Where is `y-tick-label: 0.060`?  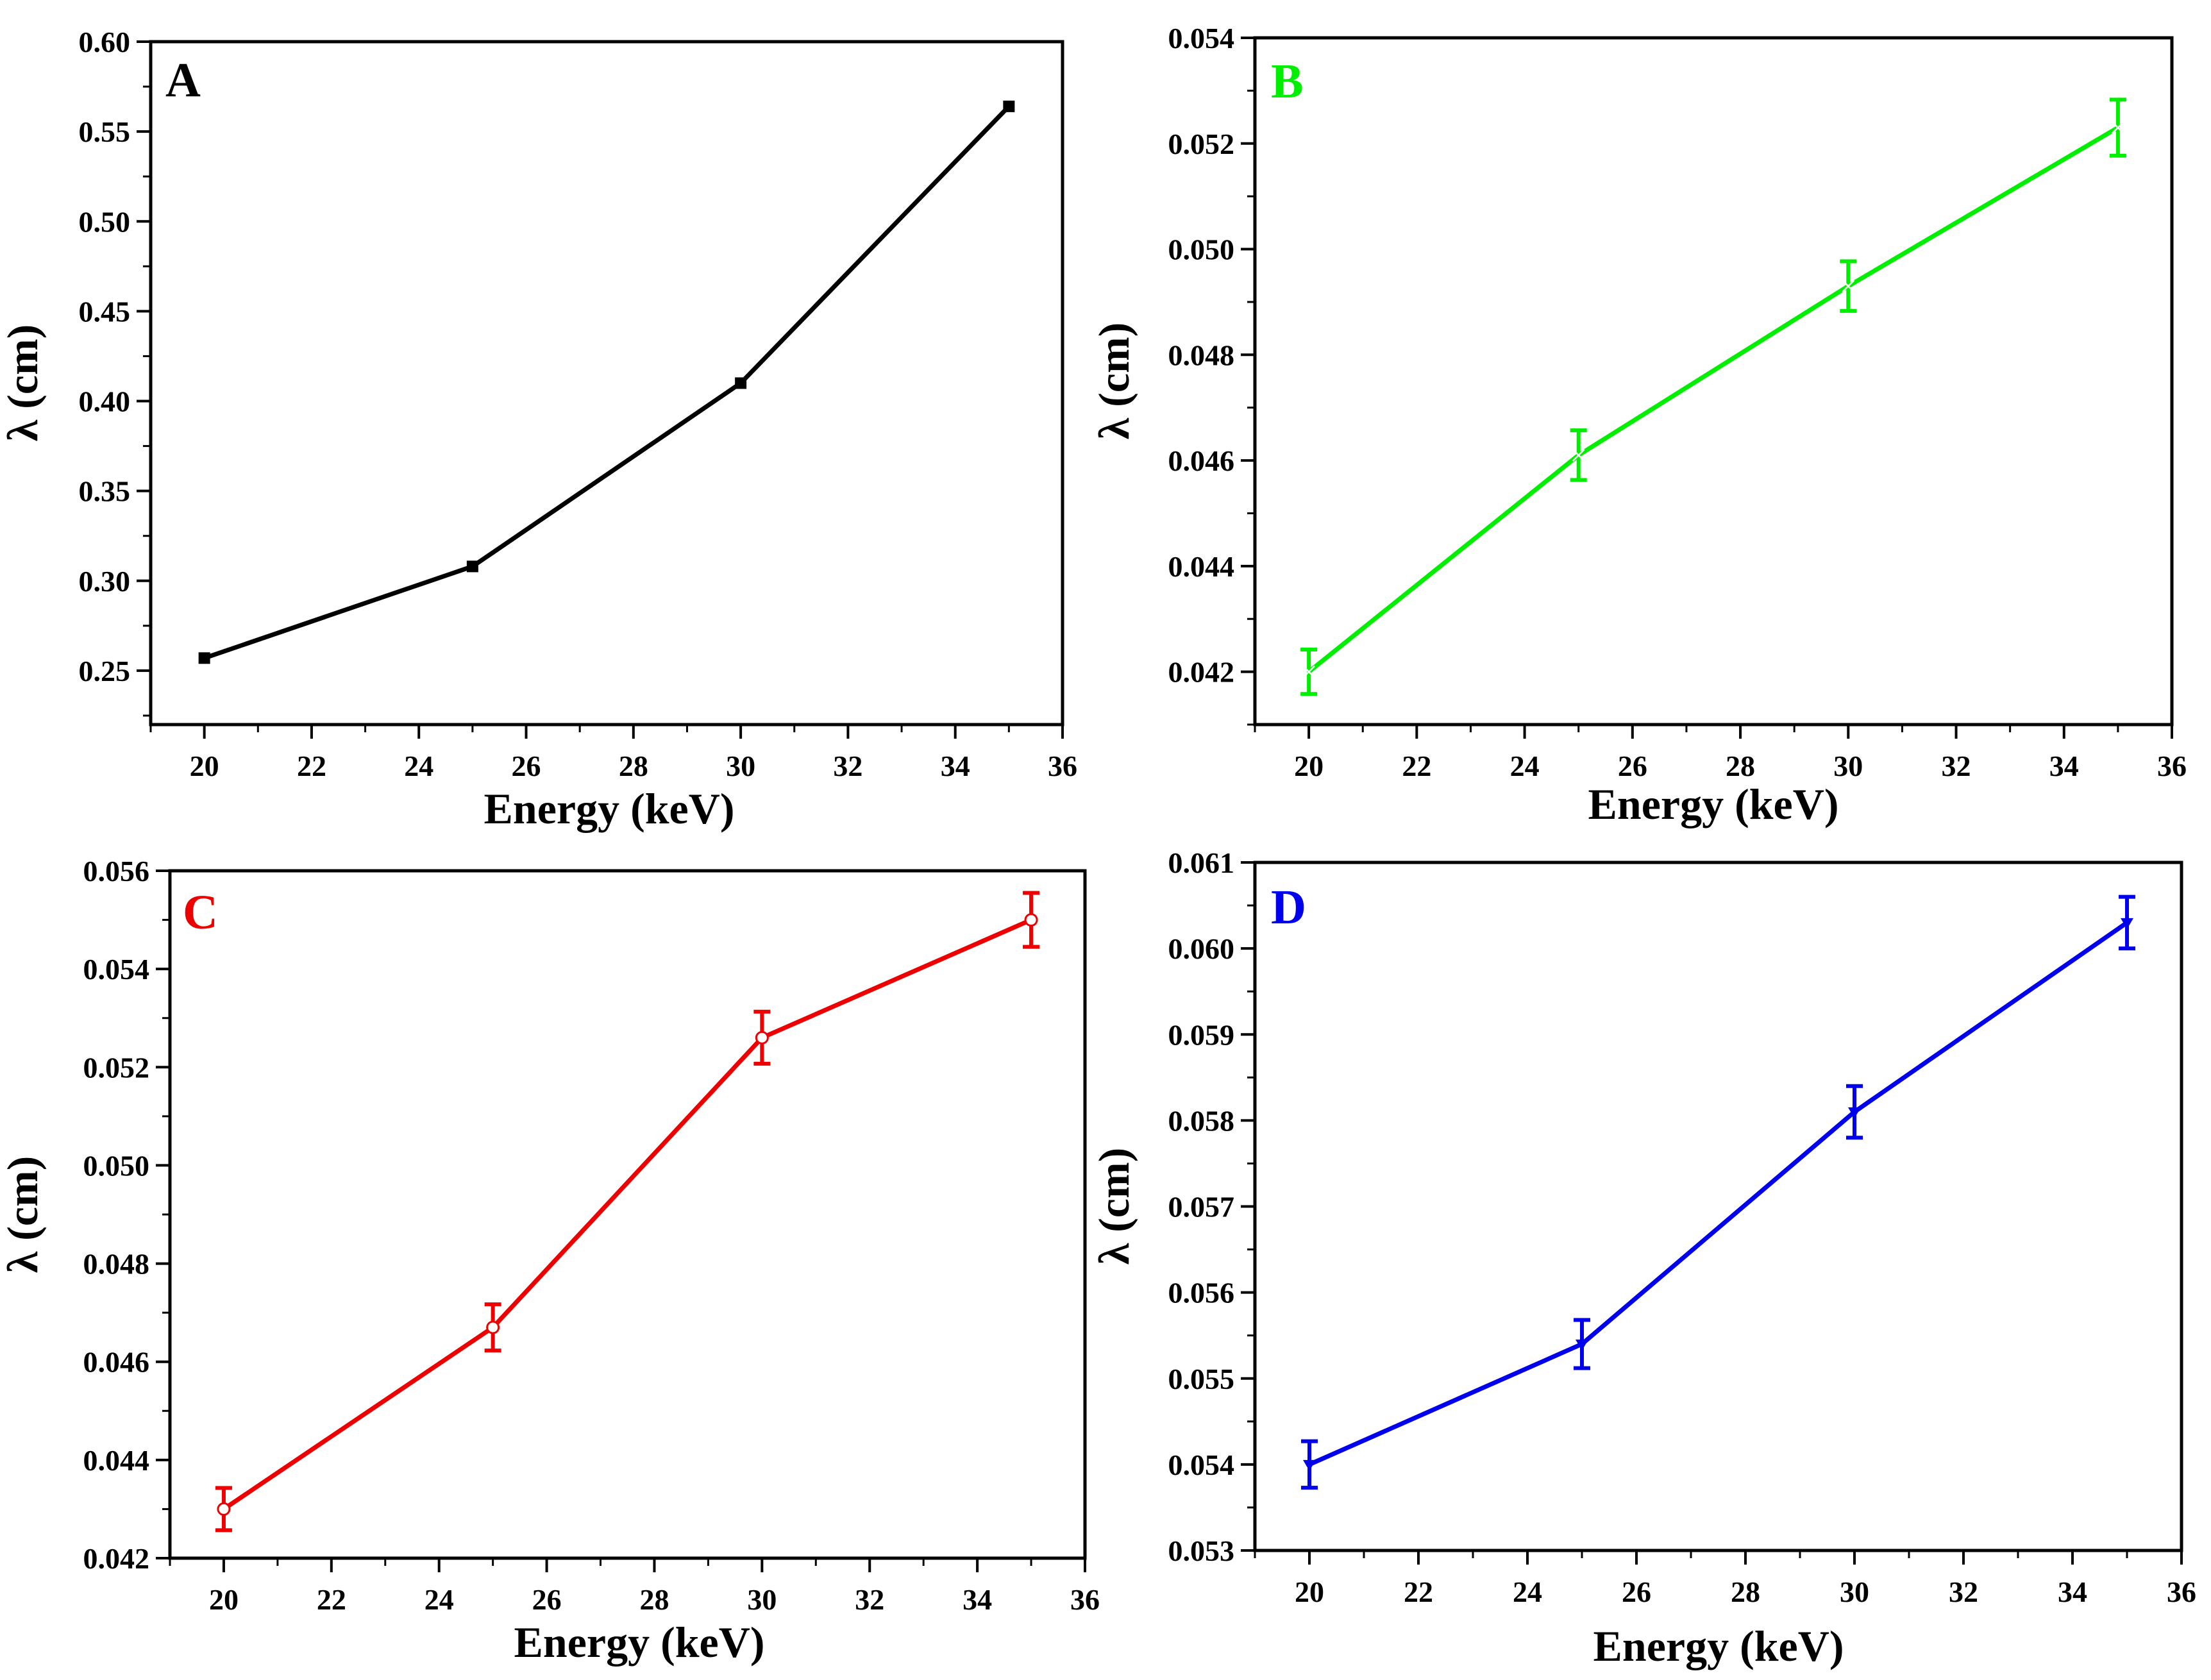
y-tick-label: 0.060 is located at coordinates (1201, 948).